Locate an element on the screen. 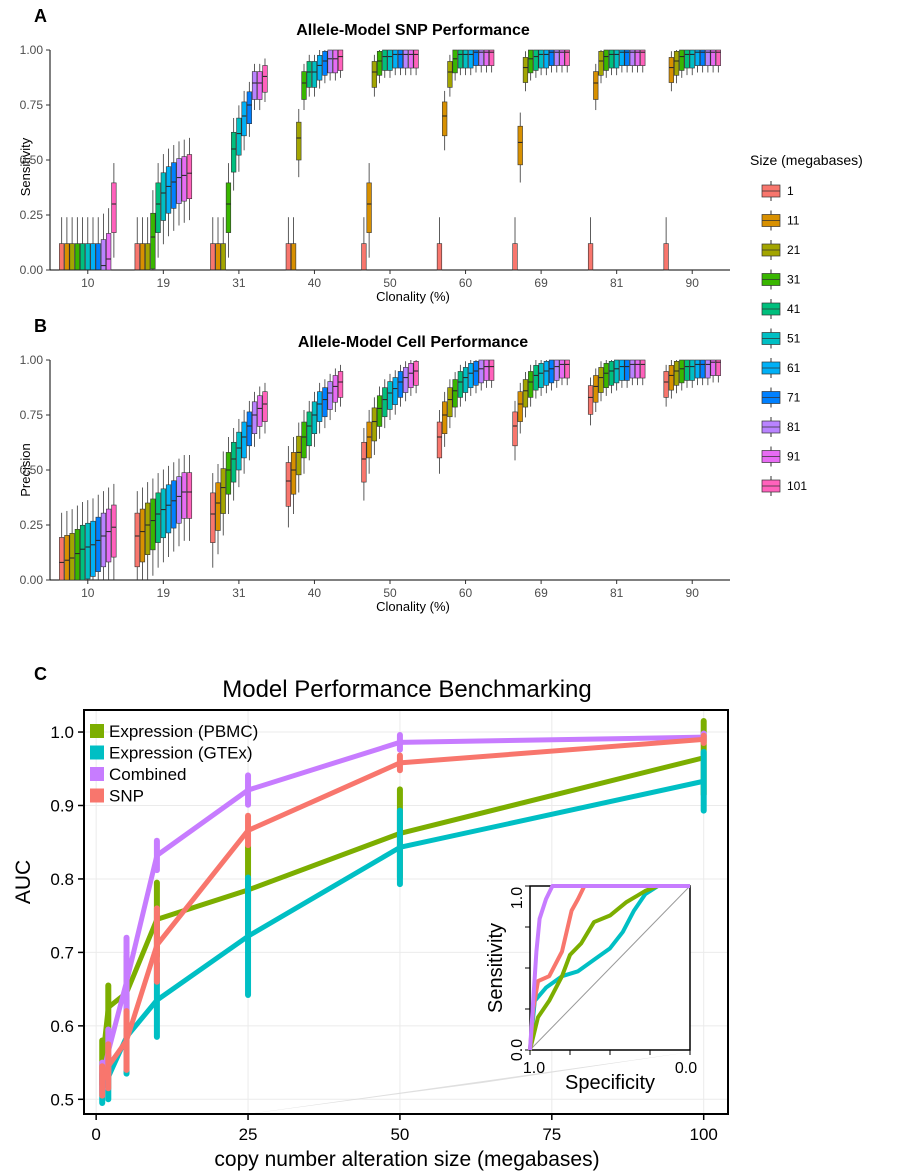  inset-x-tick-label: 1.0 is located at coordinates (534, 1068).